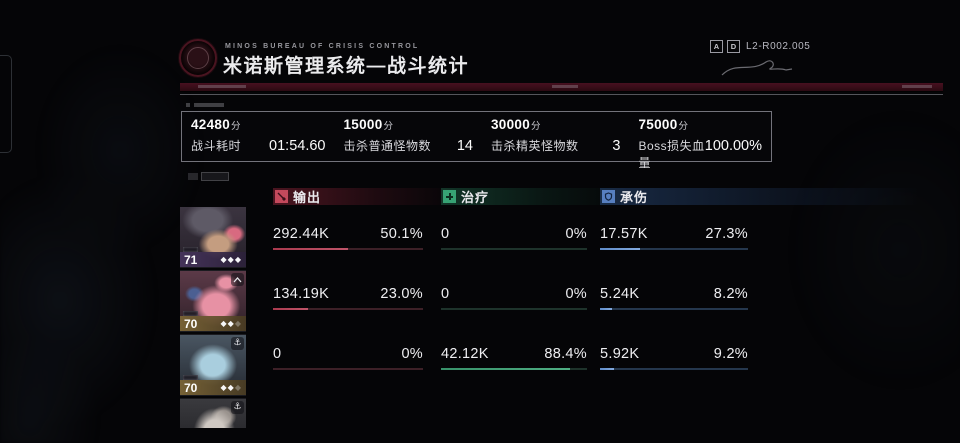 This screenshot has height=443, width=960. Describe the element at coordinates (674, 358) in the screenshot. I see `stat-cell: 5.92K 9.2%` at that location.